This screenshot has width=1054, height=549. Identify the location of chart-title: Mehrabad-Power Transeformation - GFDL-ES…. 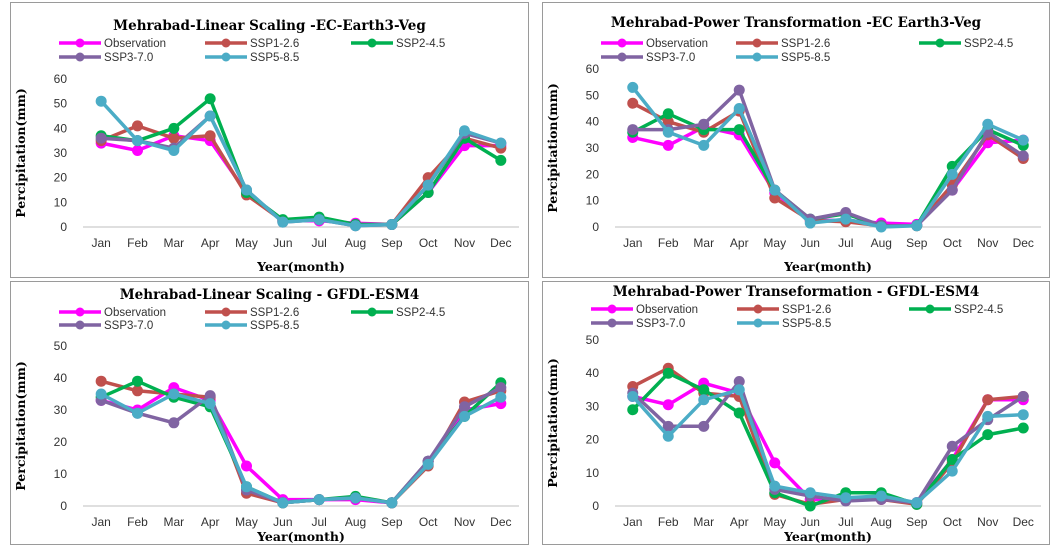
(796, 292).